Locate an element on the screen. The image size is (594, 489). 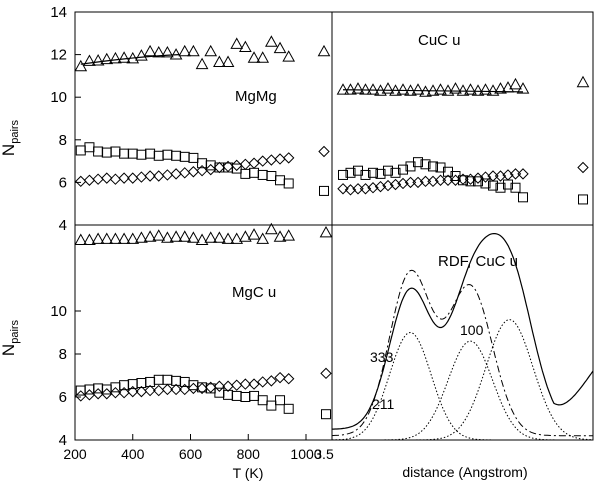
extra-point-cucu-triangle is located at coordinates (583, 81).